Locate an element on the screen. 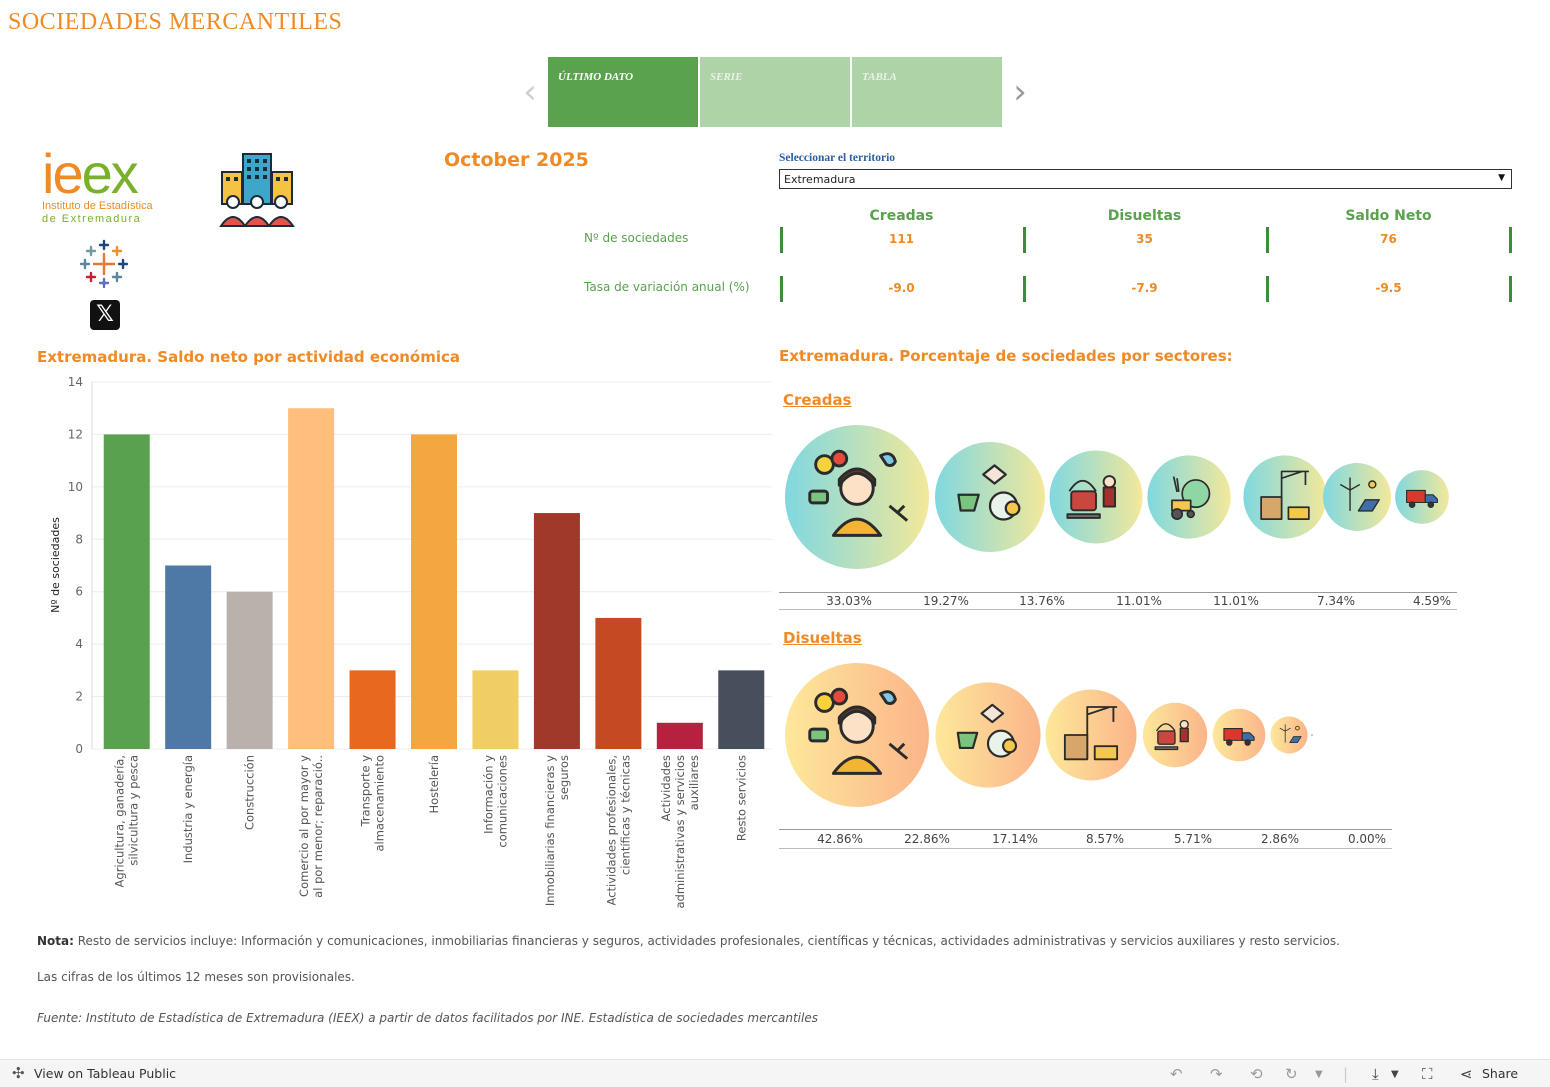 The height and width of the screenshot is (1087, 1550). territory-dropdown: Extremadura ▼ is located at coordinates (1145, 179).